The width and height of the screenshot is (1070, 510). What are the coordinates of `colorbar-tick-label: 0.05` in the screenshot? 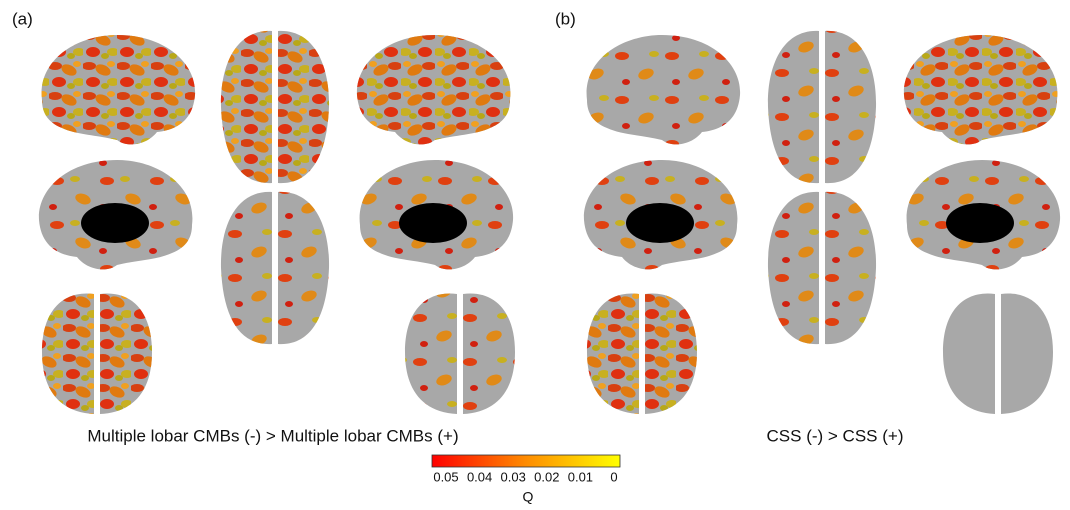 It's located at (445, 476).